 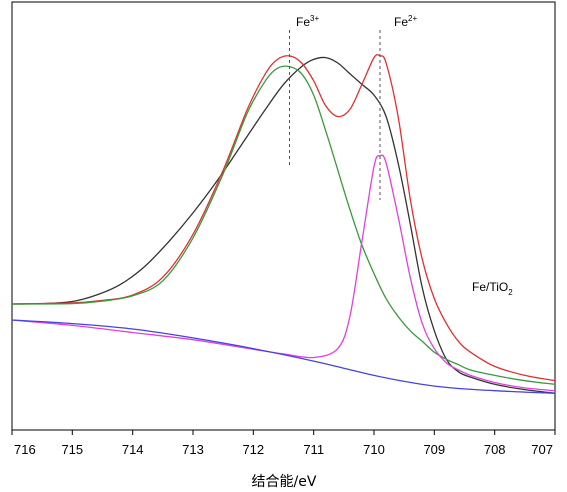 I want to click on fe3-annotation: Fe3+, so click(x=307, y=21).